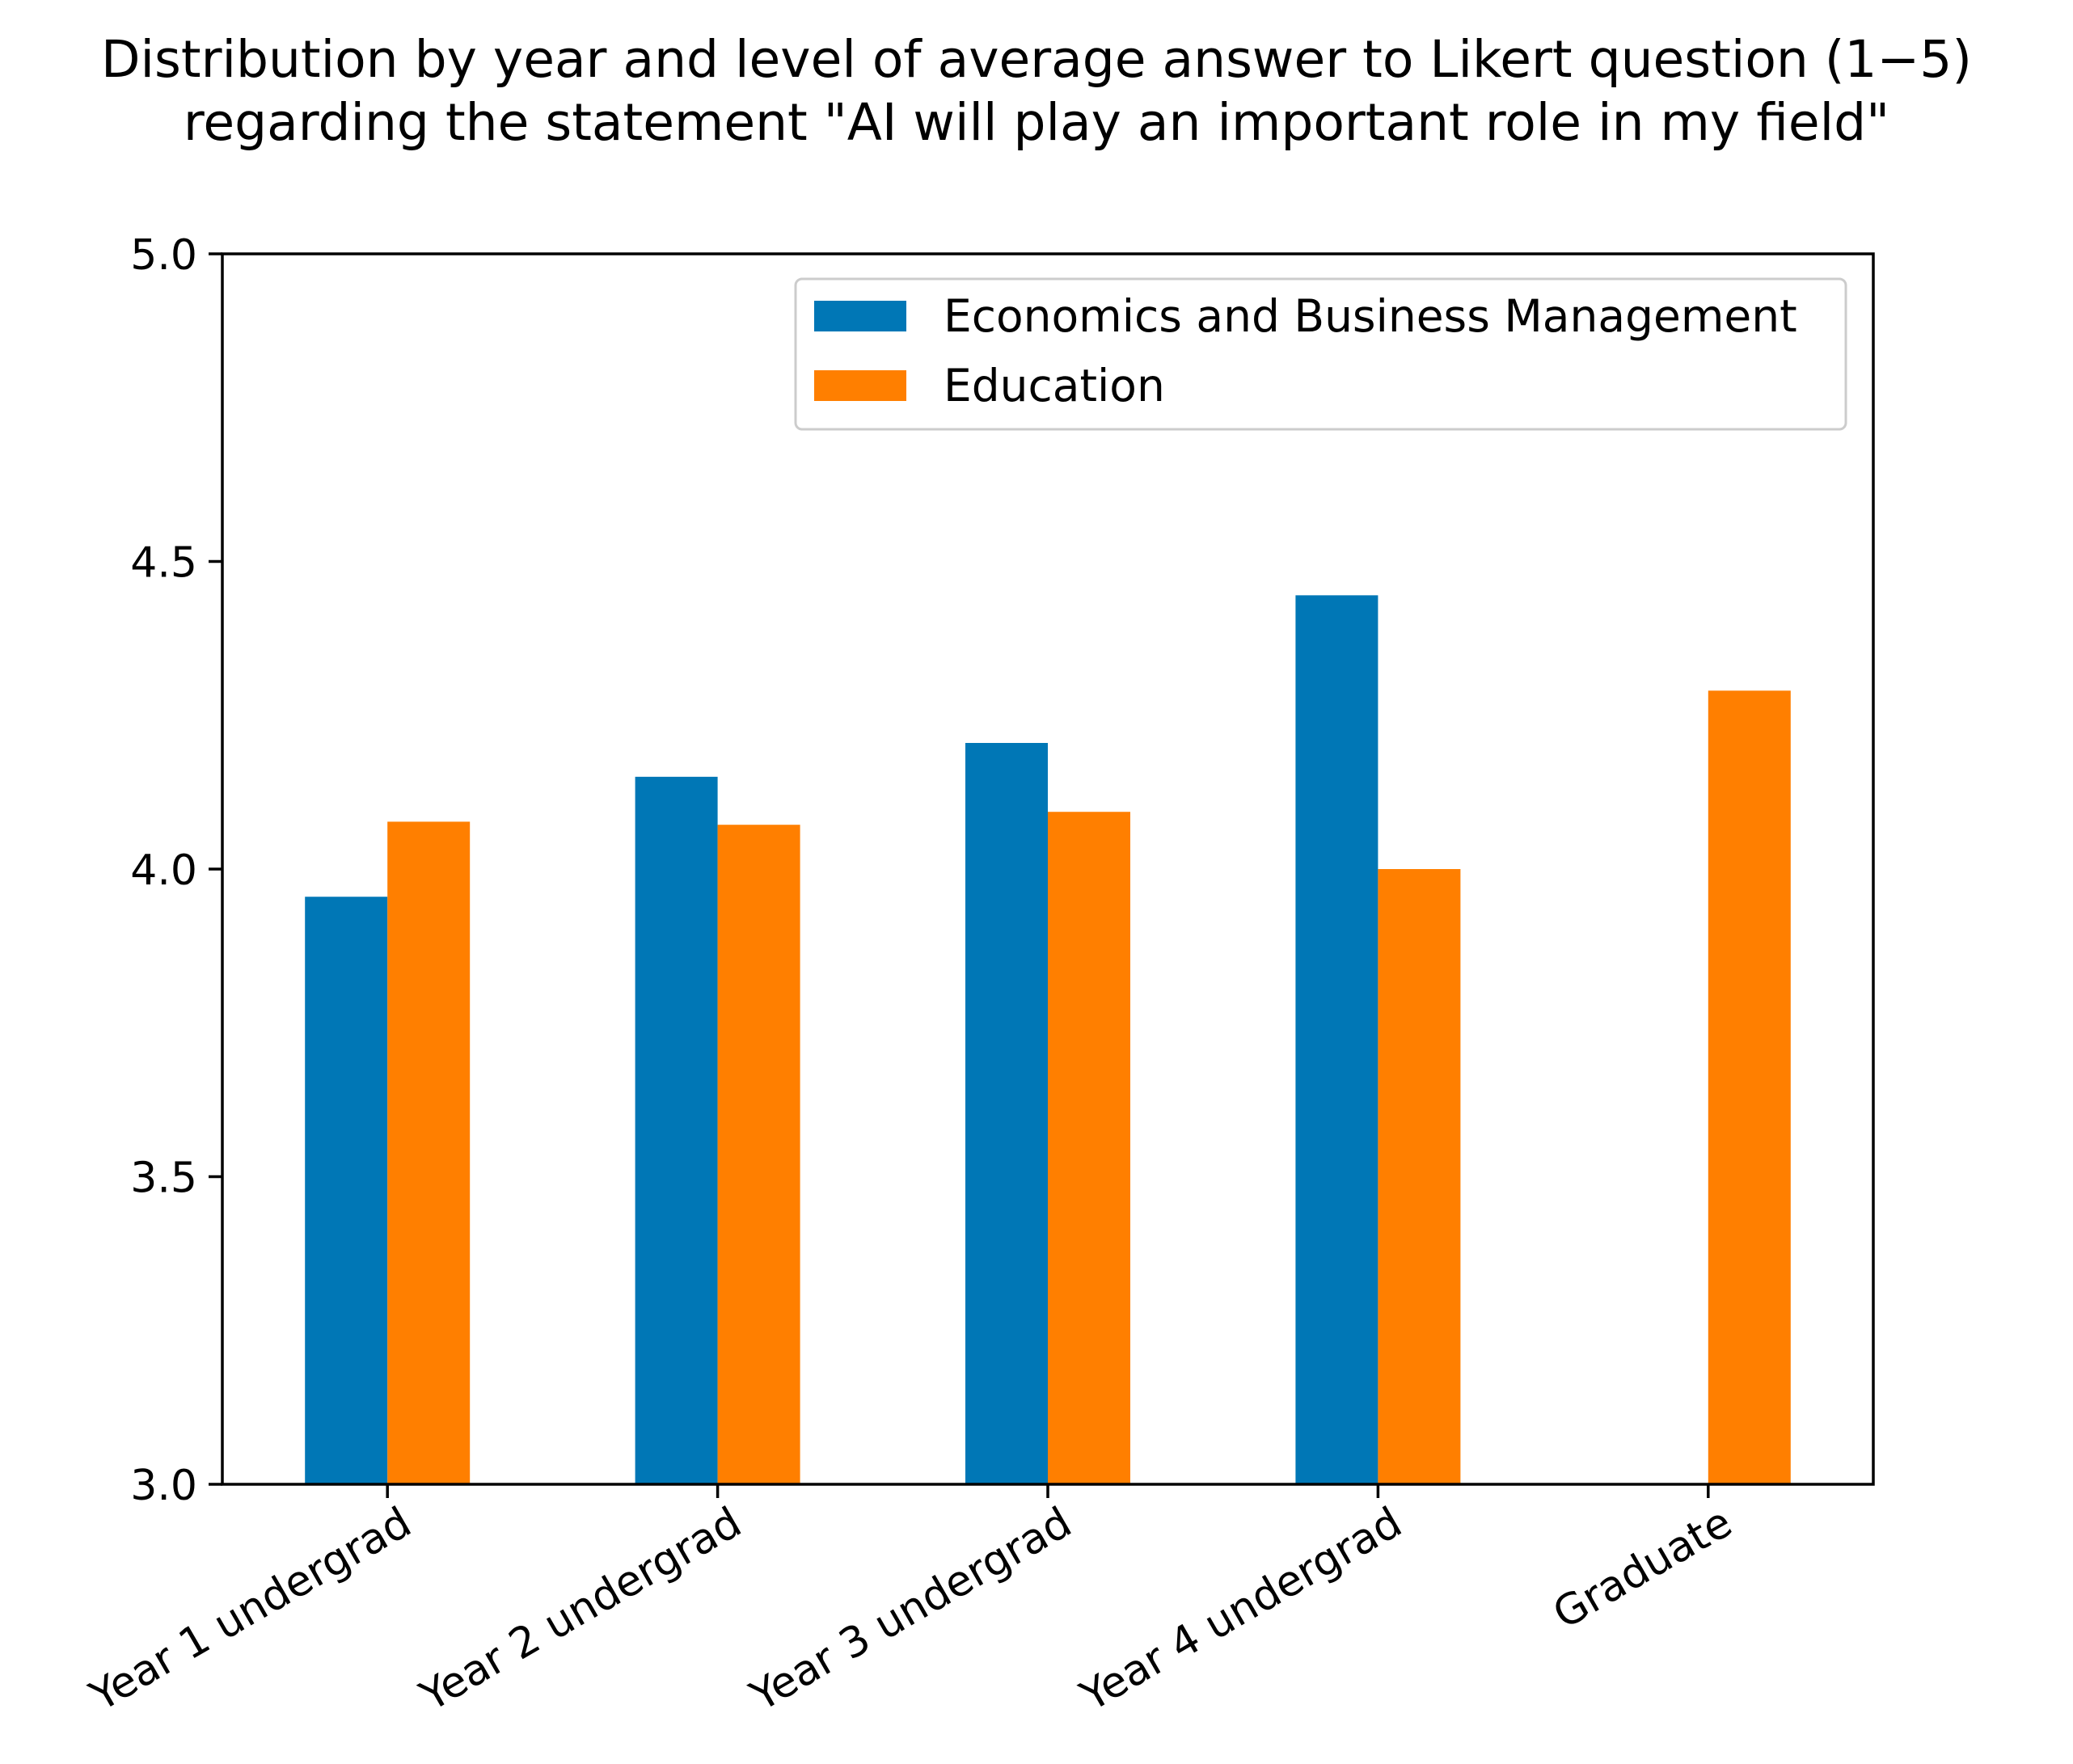 Image resolution: width=2073 pixels, height=1764 pixels. What do you see at coordinates (1370, 316) in the screenshot?
I see `legend-label-economics: Economics and Business Management` at bounding box center [1370, 316].